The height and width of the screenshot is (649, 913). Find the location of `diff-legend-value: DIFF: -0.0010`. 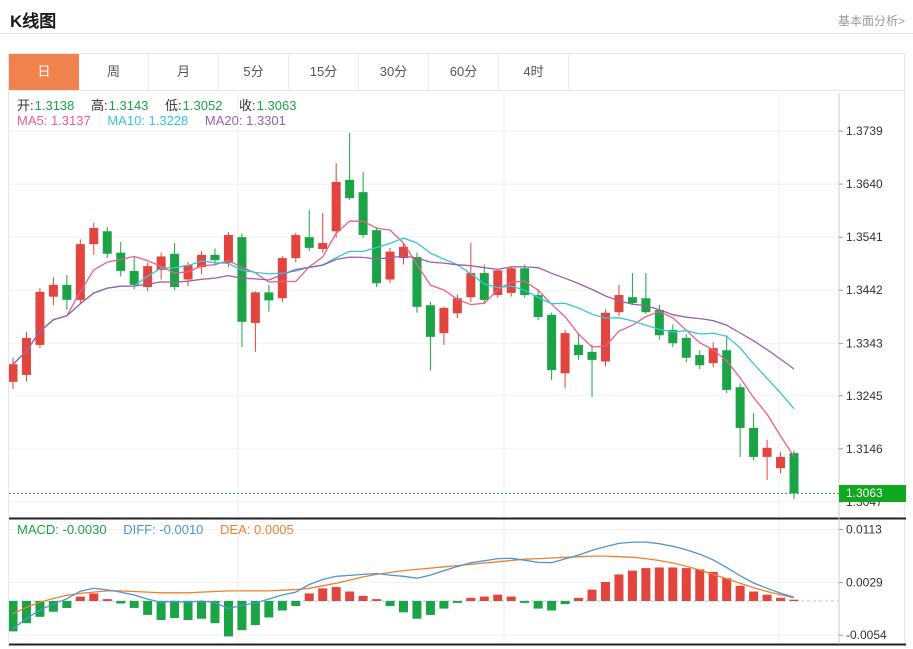

diff-legend-value: DIFF: -0.0010 is located at coordinates (163, 529).